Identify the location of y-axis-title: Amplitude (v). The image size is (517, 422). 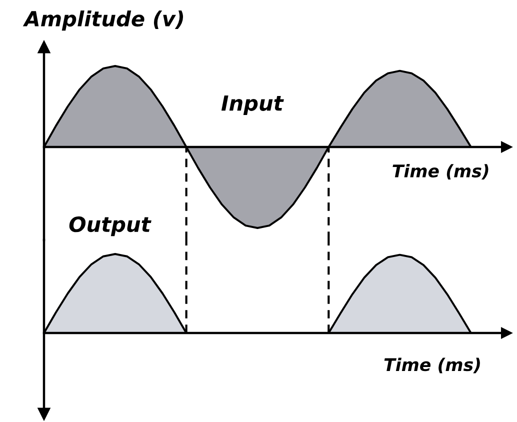
(103, 20).